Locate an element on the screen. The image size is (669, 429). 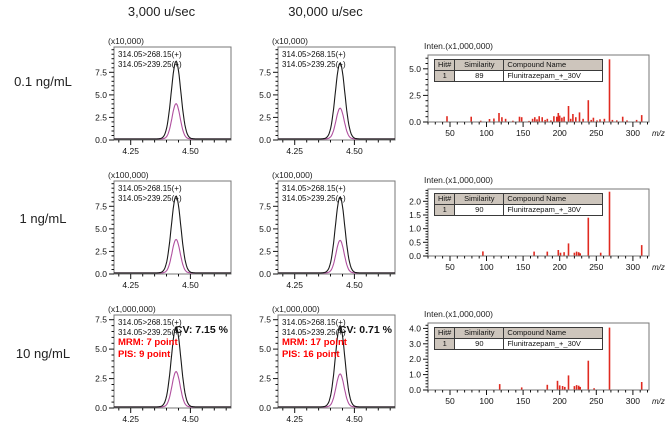
pis-points: PIS: 9 point is located at coordinates (144, 354).